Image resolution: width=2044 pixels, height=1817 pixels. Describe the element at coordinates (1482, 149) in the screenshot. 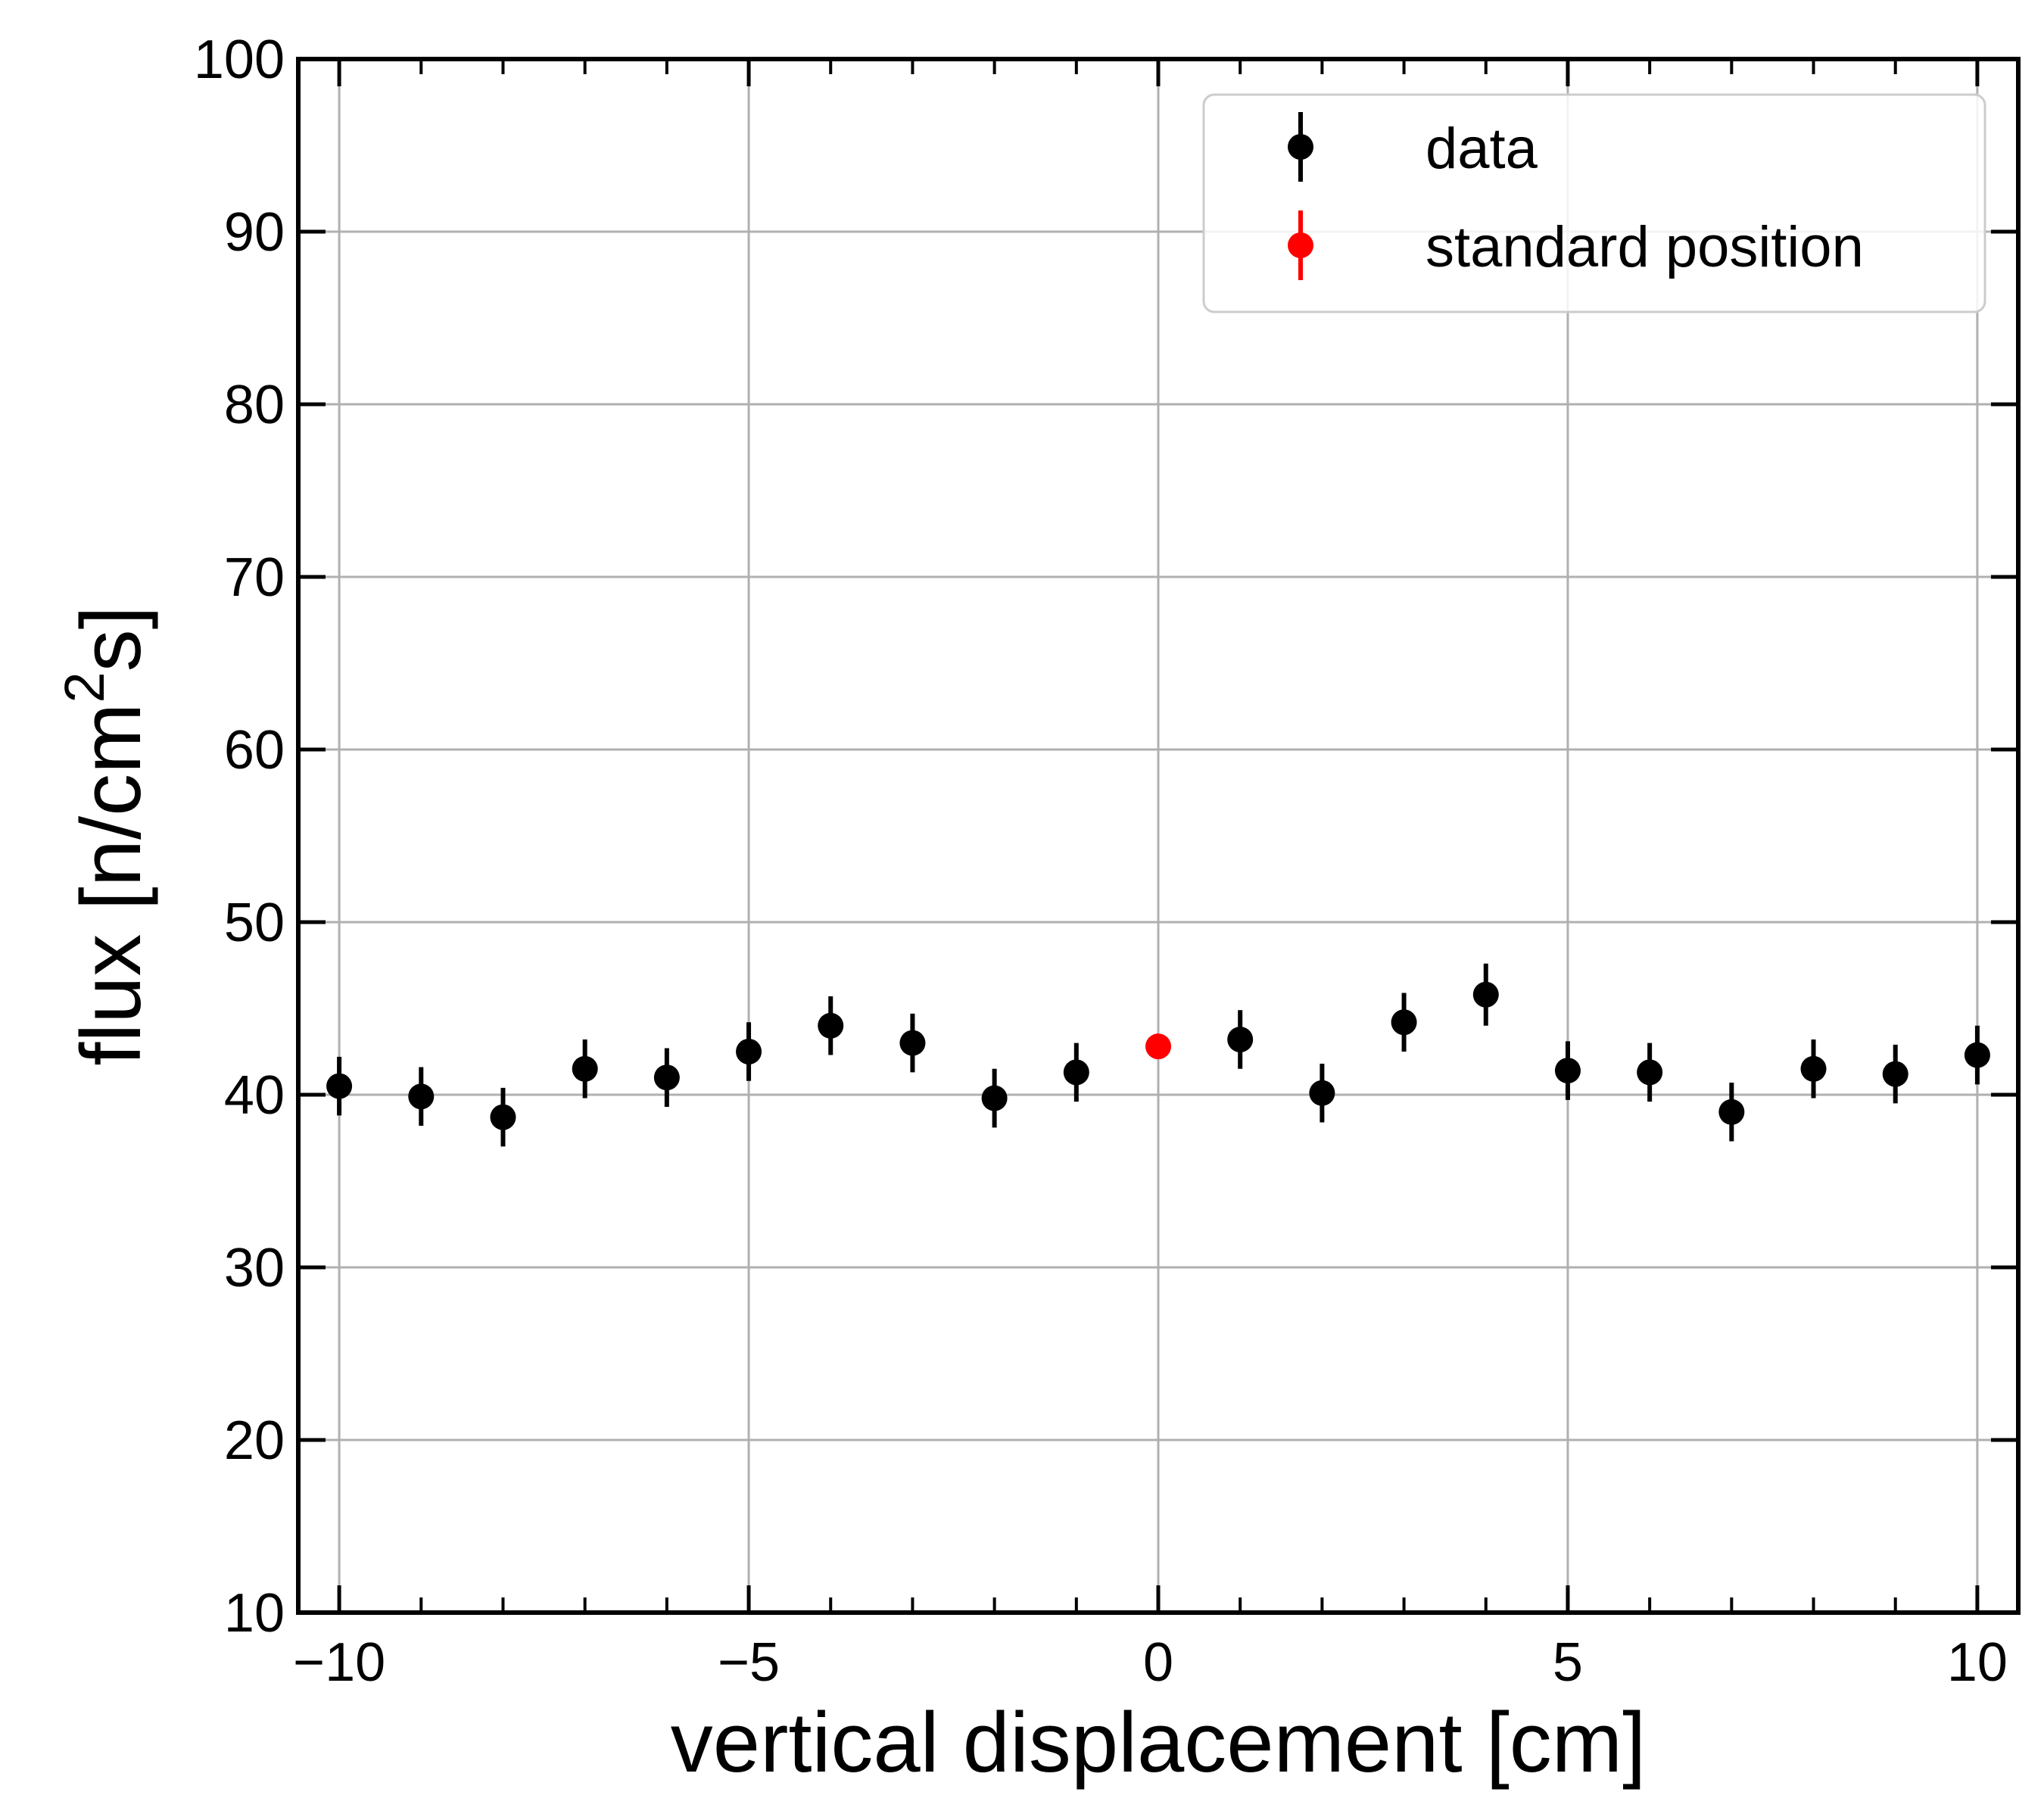

I see `legend-label-data: data` at that location.